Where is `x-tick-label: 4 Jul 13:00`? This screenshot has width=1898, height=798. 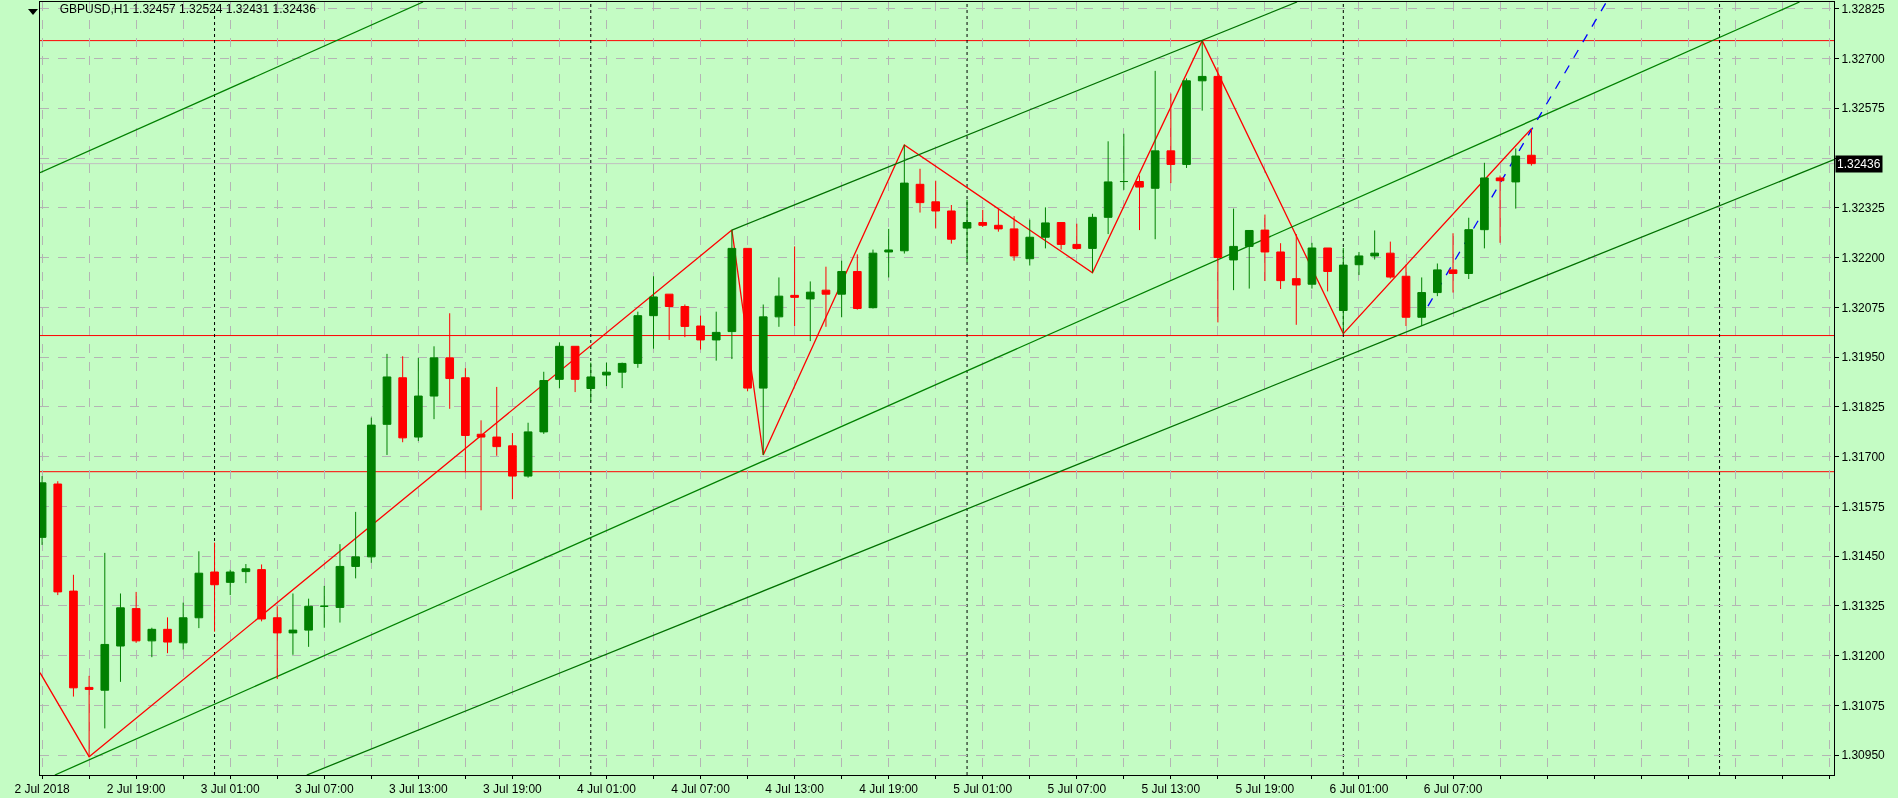 x-tick-label: 4 Jul 13:00 is located at coordinates (795, 789).